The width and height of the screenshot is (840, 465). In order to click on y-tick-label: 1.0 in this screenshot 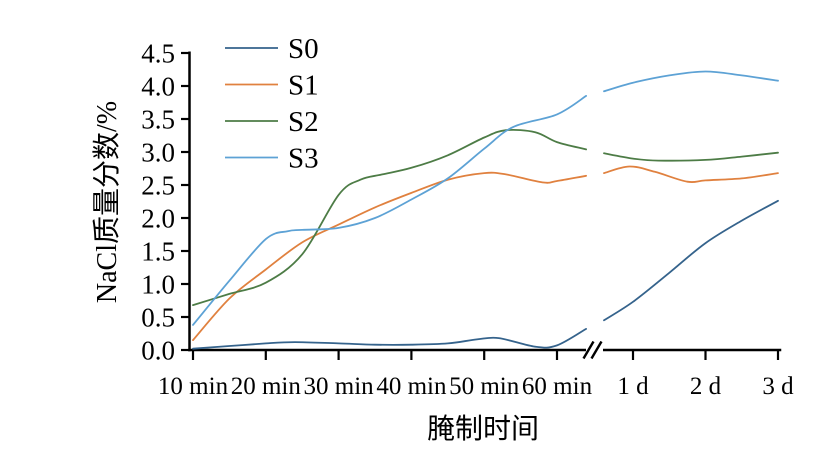, I will do `click(158, 285)`.